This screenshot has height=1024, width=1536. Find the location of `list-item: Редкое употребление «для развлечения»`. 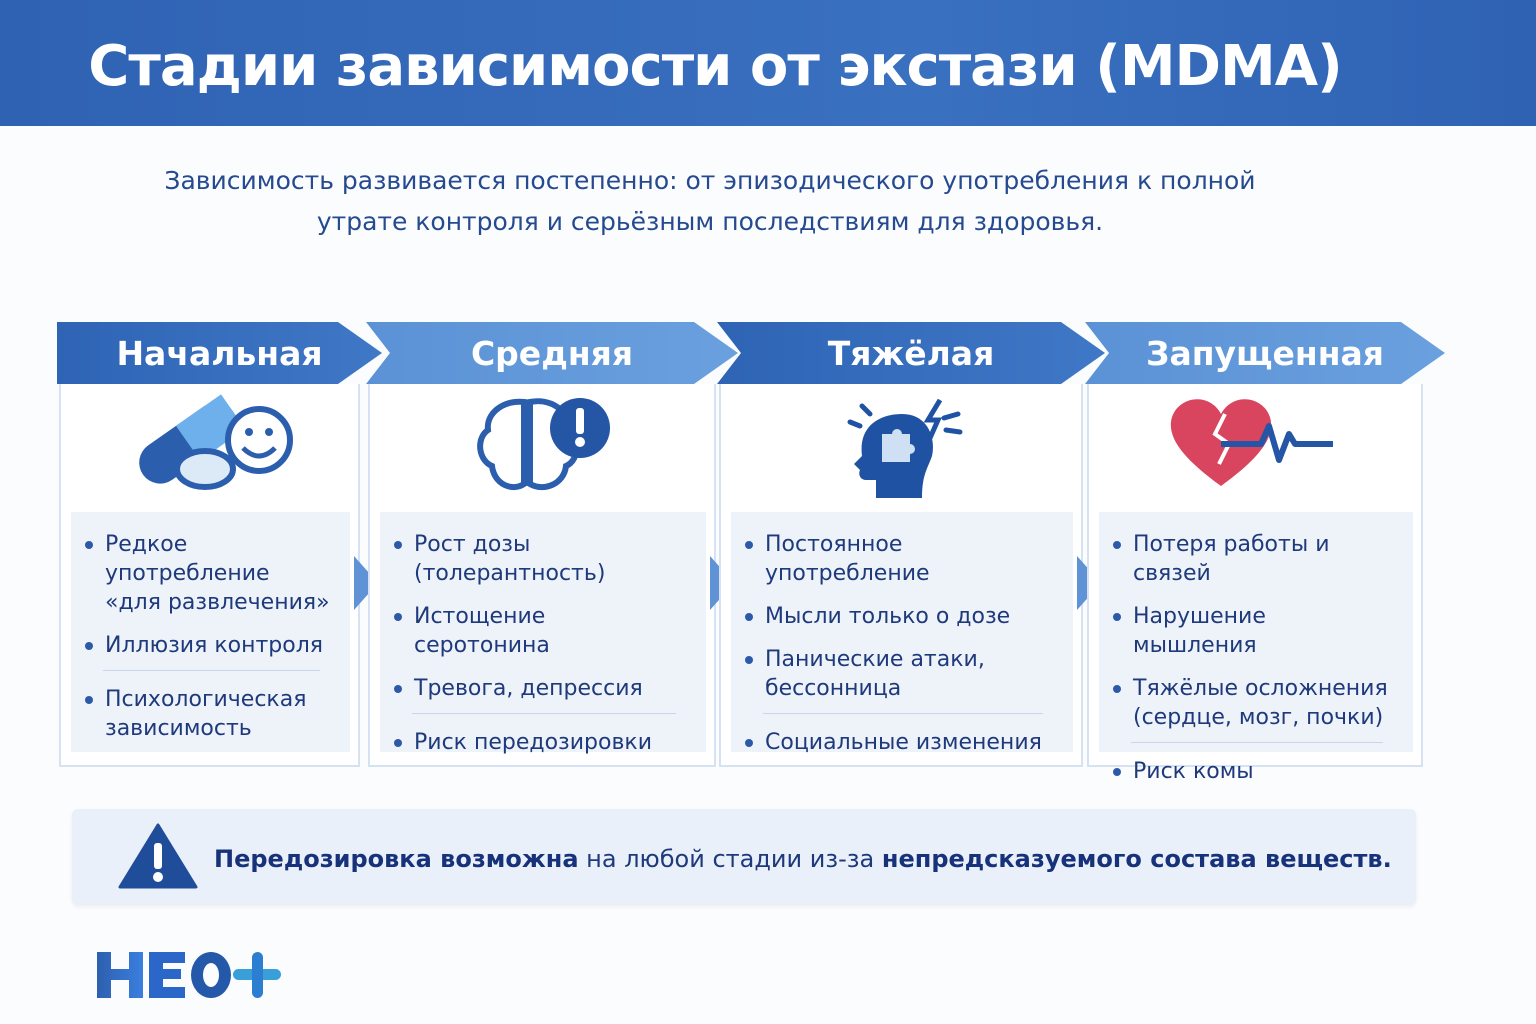

list-item: Редкое употребление «для развлечения» is located at coordinates (207, 573).